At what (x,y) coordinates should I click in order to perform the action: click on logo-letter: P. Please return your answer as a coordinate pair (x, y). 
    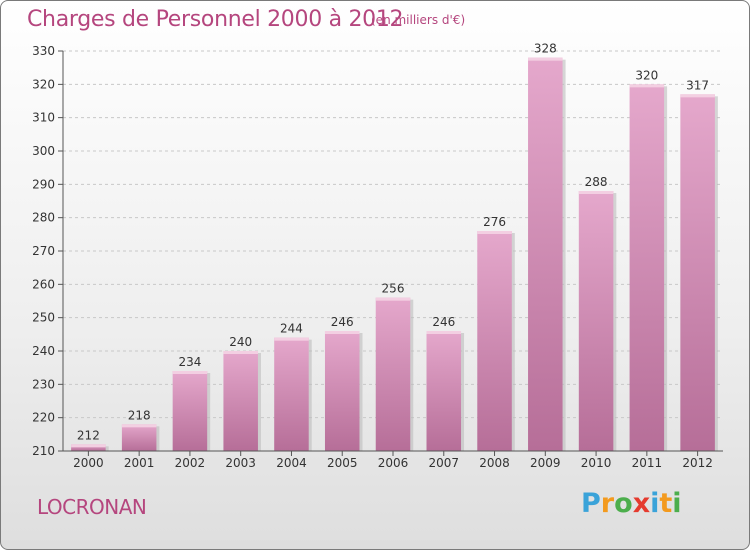
    Looking at the image, I should click on (591, 503).